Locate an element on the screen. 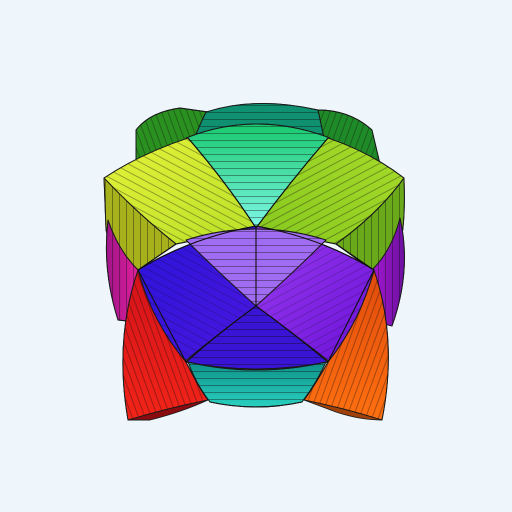  olive-right-side is located at coordinates (370, 224).